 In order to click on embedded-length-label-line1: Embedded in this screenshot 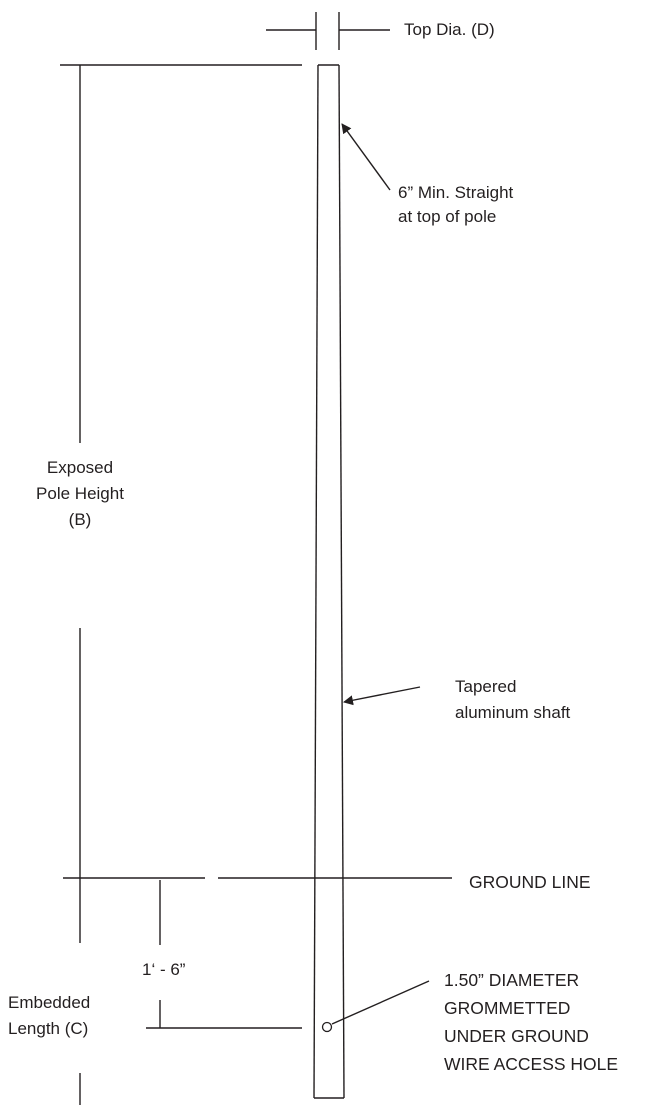, I will do `click(49, 1002)`.